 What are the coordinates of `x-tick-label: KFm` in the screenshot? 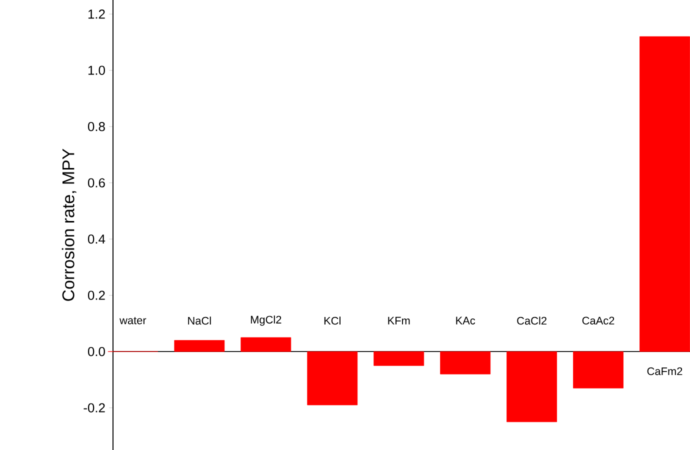 It's located at (399, 320).